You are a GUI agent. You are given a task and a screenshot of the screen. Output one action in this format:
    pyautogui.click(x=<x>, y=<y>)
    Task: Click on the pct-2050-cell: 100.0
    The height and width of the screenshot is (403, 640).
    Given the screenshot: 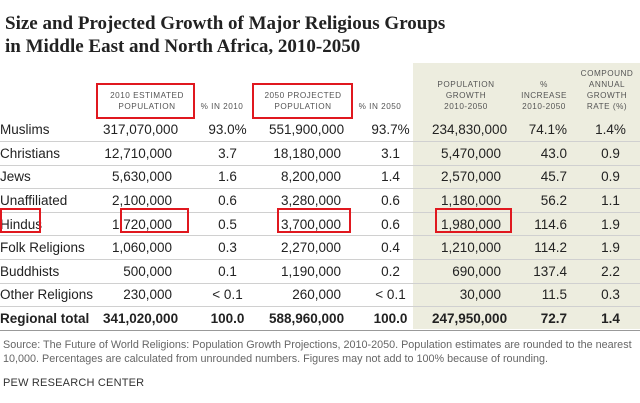 What is the action you would take?
    pyautogui.click(x=390, y=318)
    